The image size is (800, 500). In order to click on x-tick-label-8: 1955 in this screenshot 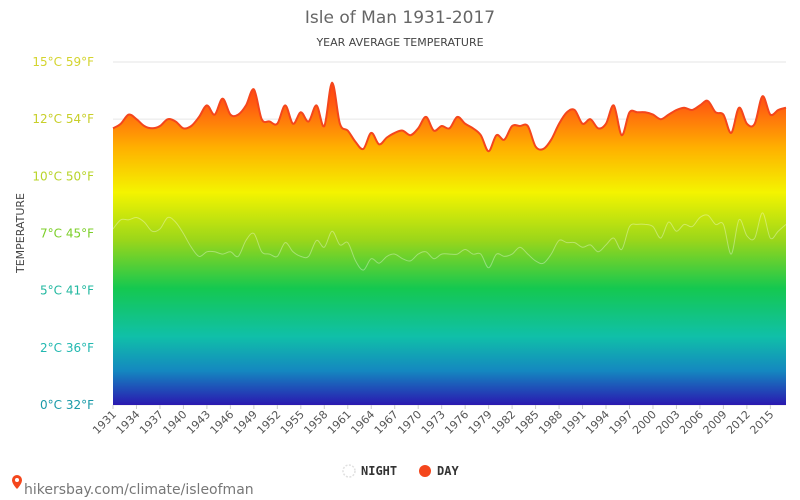, I will do `click(292, 422)`.